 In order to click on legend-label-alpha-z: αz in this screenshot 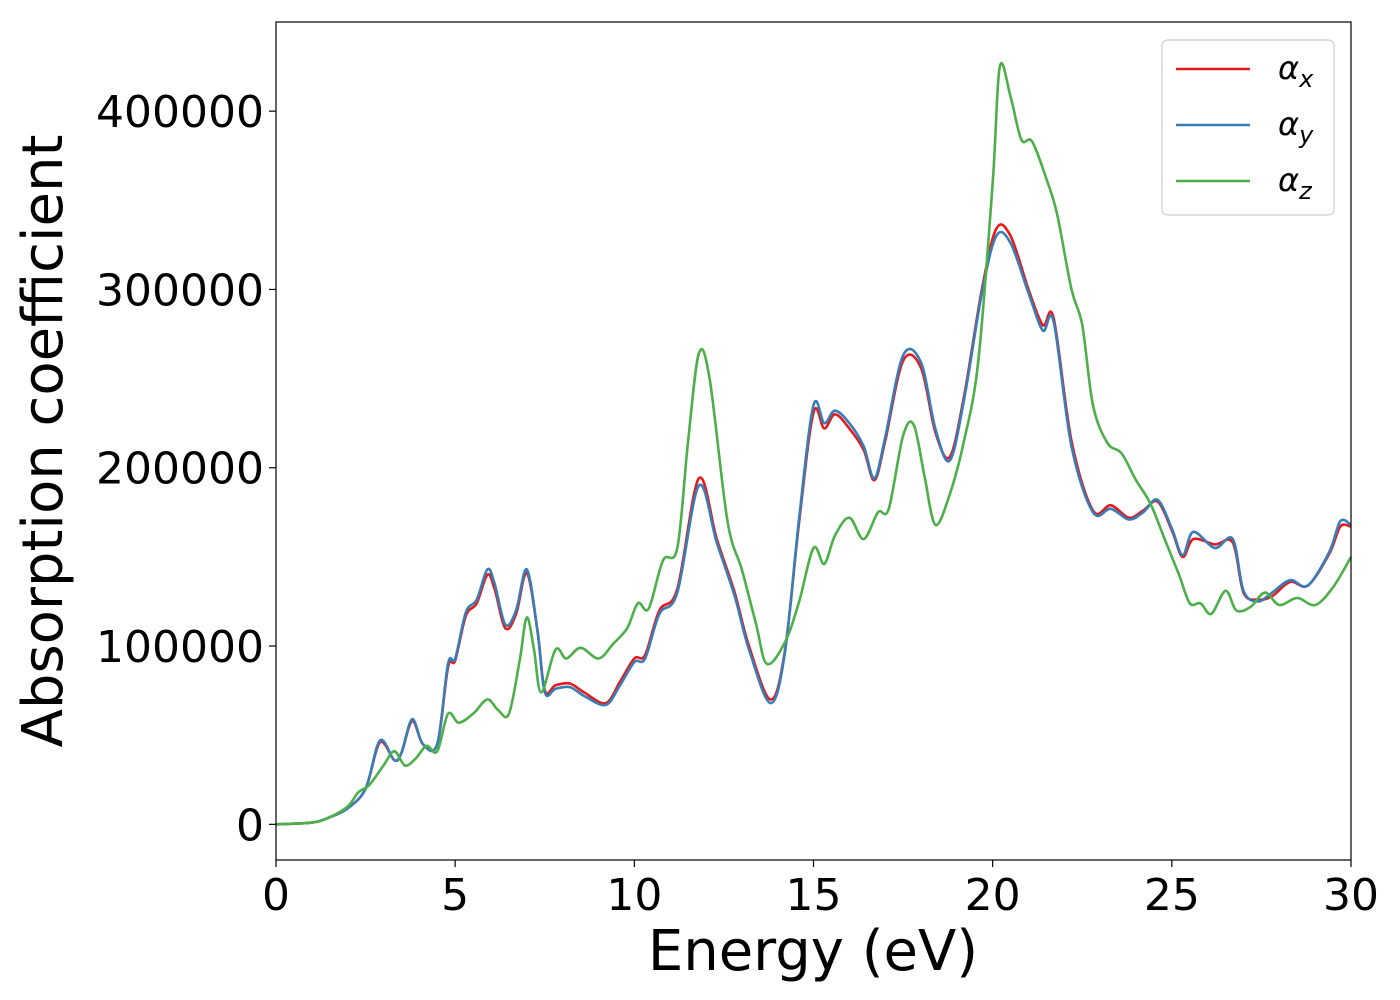, I will do `click(1295, 183)`.